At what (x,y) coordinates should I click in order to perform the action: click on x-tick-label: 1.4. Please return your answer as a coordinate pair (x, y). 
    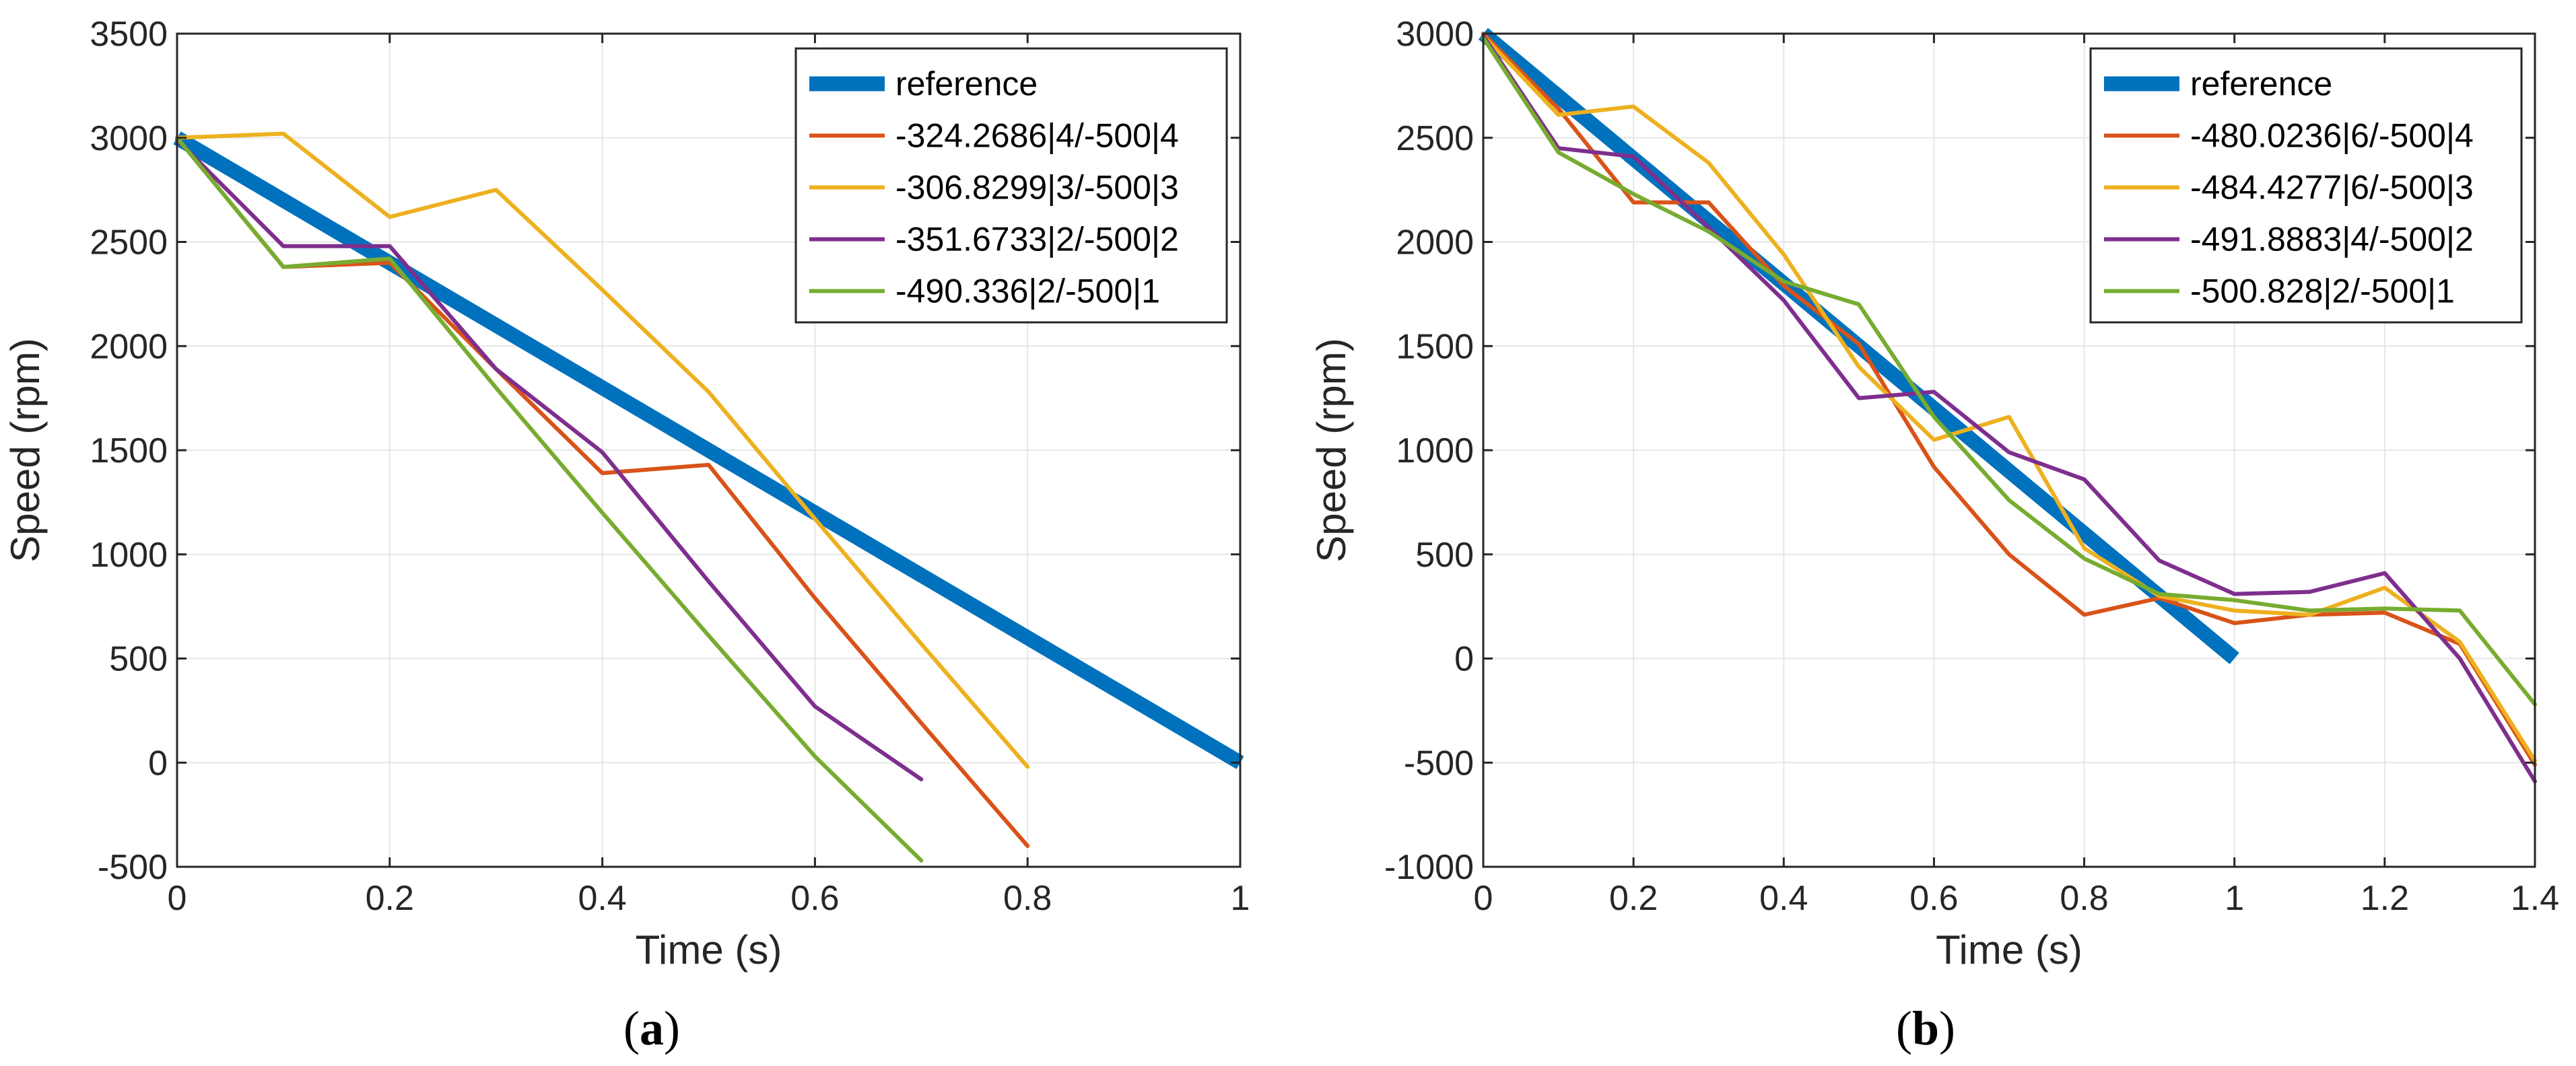
    Looking at the image, I should click on (2535, 898).